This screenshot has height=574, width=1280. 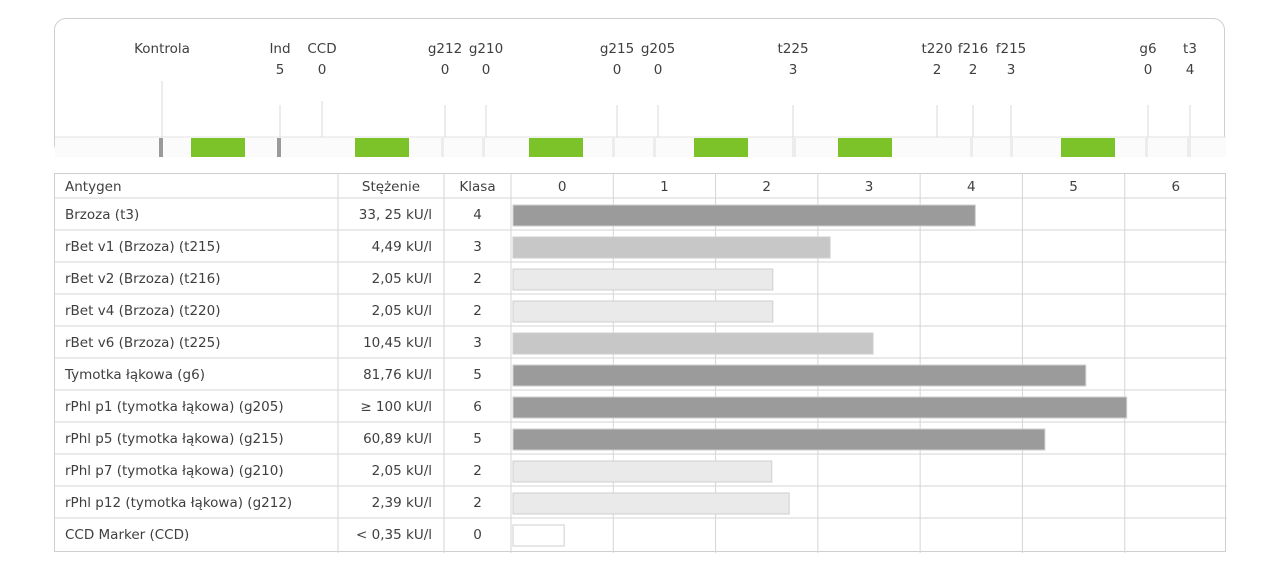 What do you see at coordinates (395, 215) in the screenshot?
I see `row-concentration: 33, 25 kU/l` at bounding box center [395, 215].